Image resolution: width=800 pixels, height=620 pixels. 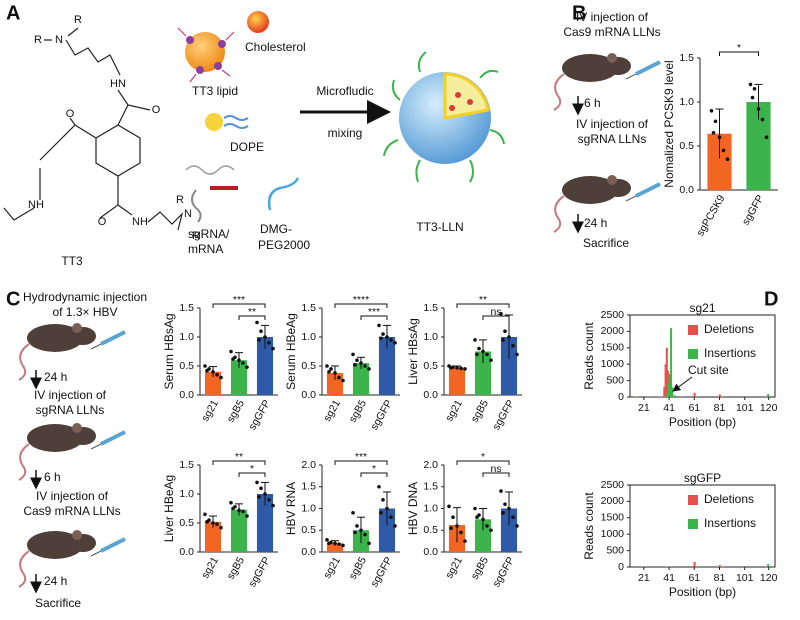 I want to click on y-tick-label: 1.0, so click(x=186, y=337).